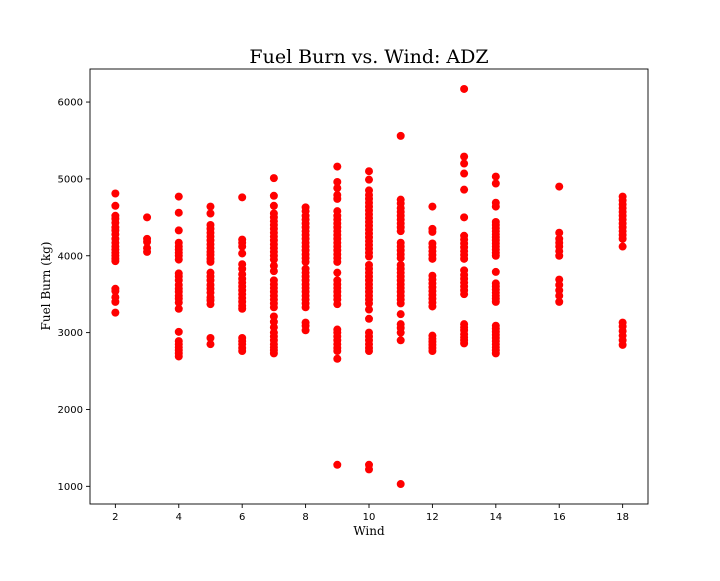 The height and width of the screenshot is (581, 720). What do you see at coordinates (242, 517) in the screenshot?
I see `x-tick-label: 6` at bounding box center [242, 517].